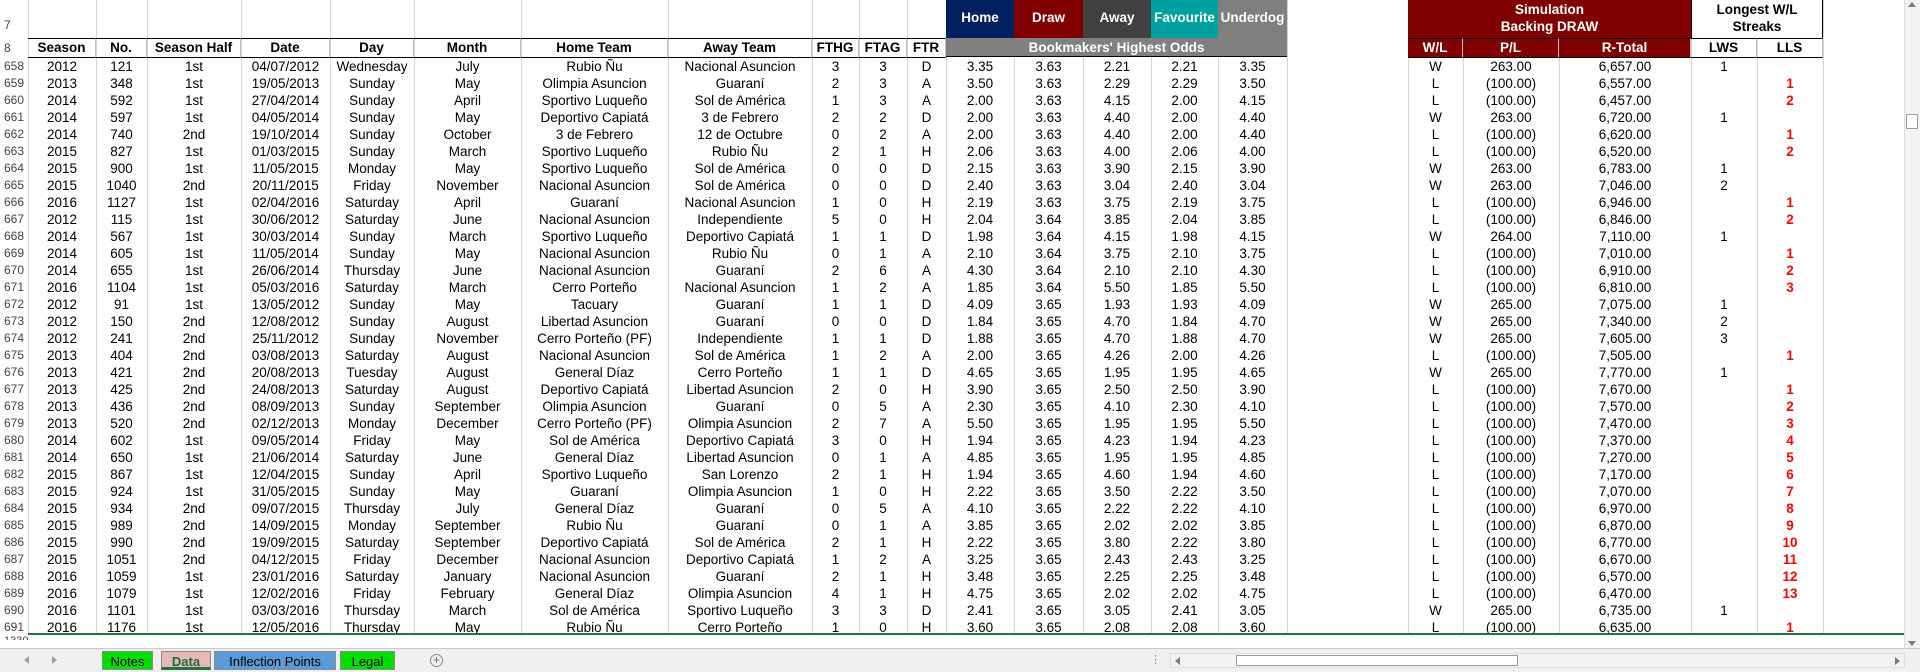 Image resolution: width=1920 pixels, height=672 pixels. Describe the element at coordinates (62, 542) in the screenshot. I see `table-cell: 2015` at that location.